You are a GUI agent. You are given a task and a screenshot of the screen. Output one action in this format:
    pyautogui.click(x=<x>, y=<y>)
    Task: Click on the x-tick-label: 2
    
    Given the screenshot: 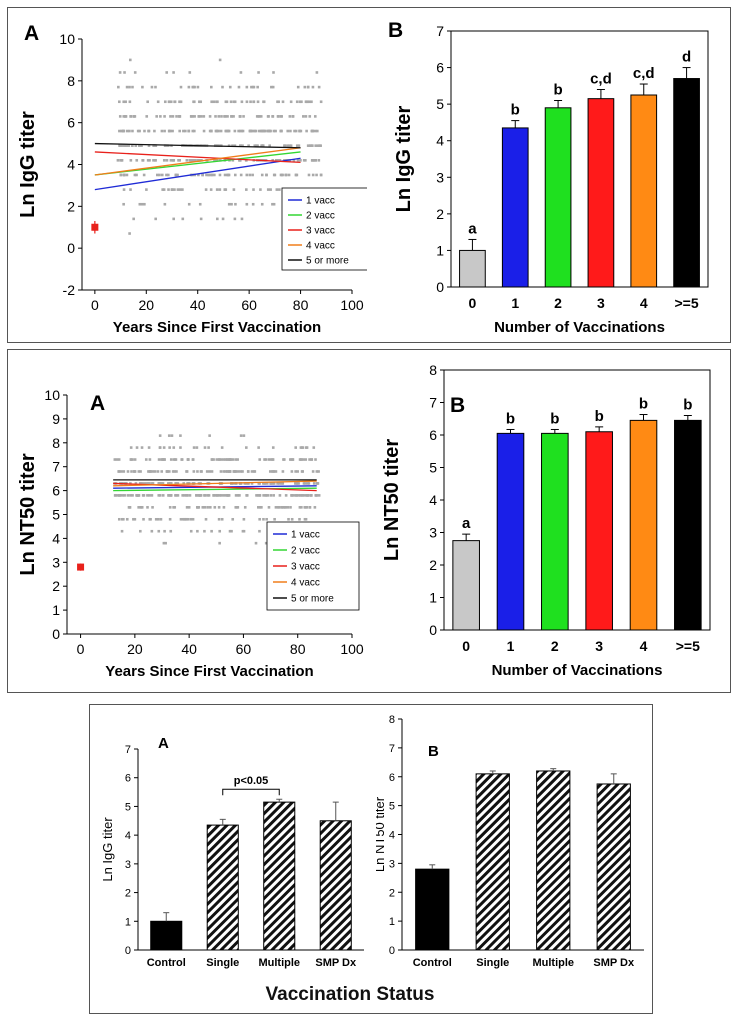 What is the action you would take?
    pyautogui.click(x=555, y=646)
    